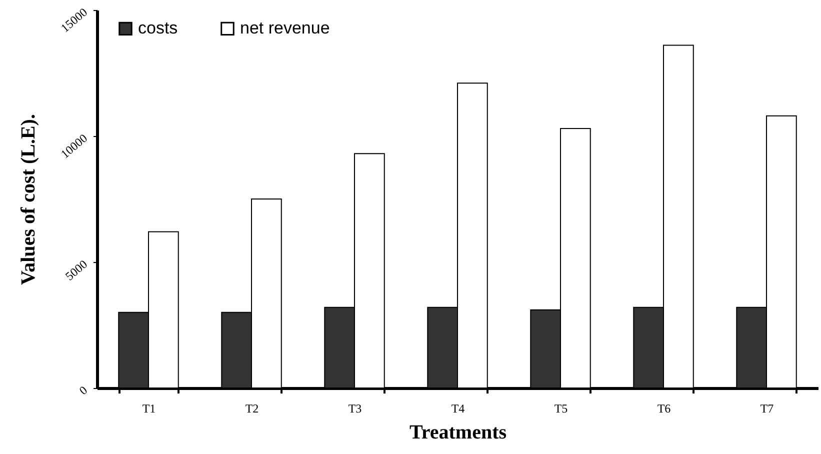 Image resolution: width=821 pixels, height=454 pixels. Describe the element at coordinates (76, 270) in the screenshot. I see `y-tick-label: 5000` at that location.